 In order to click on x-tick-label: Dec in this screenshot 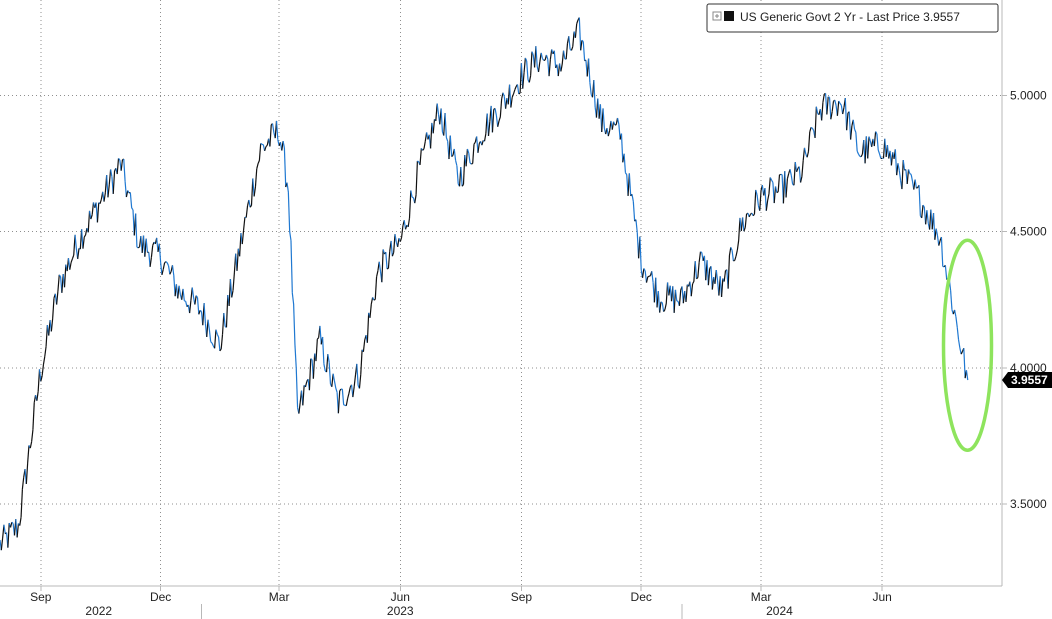, I will do `click(641, 597)`.